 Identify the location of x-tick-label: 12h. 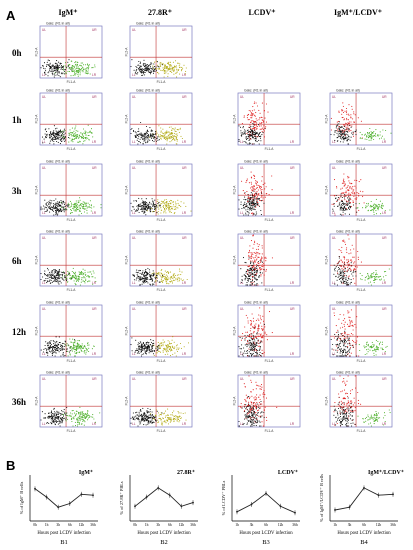
(82, 525).